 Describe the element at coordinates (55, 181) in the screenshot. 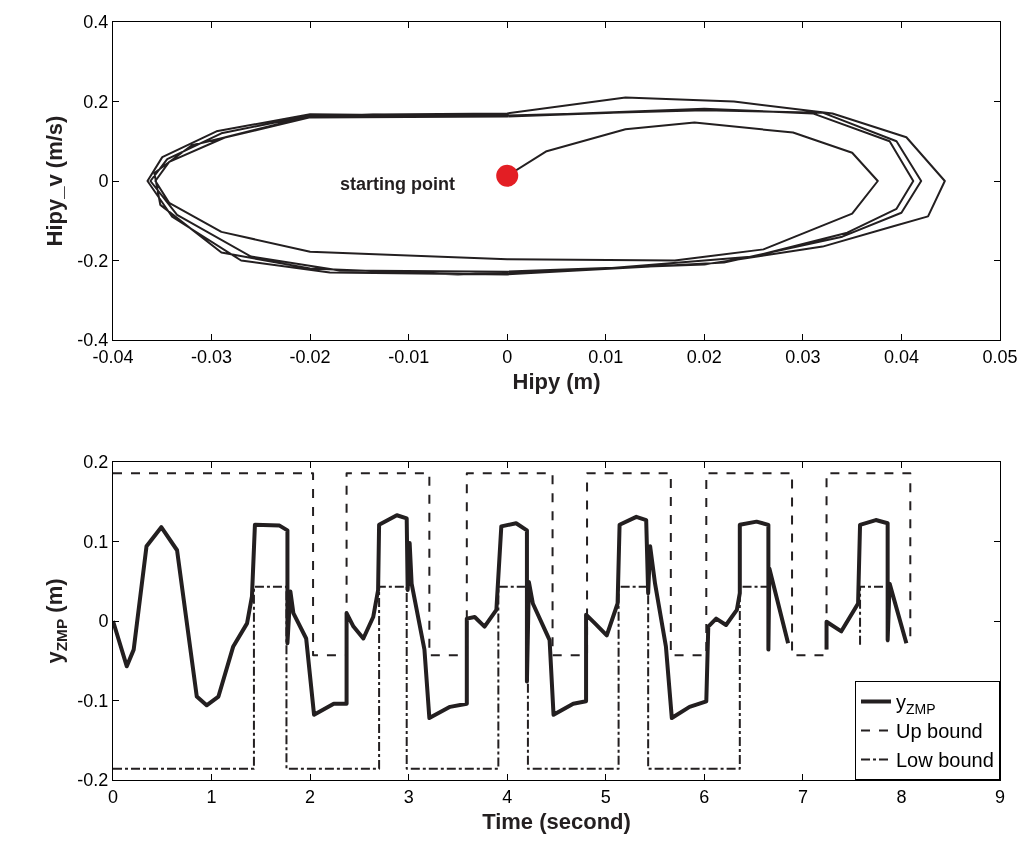

I see `y-axis-title: Hipy_v (m/s)` at that location.